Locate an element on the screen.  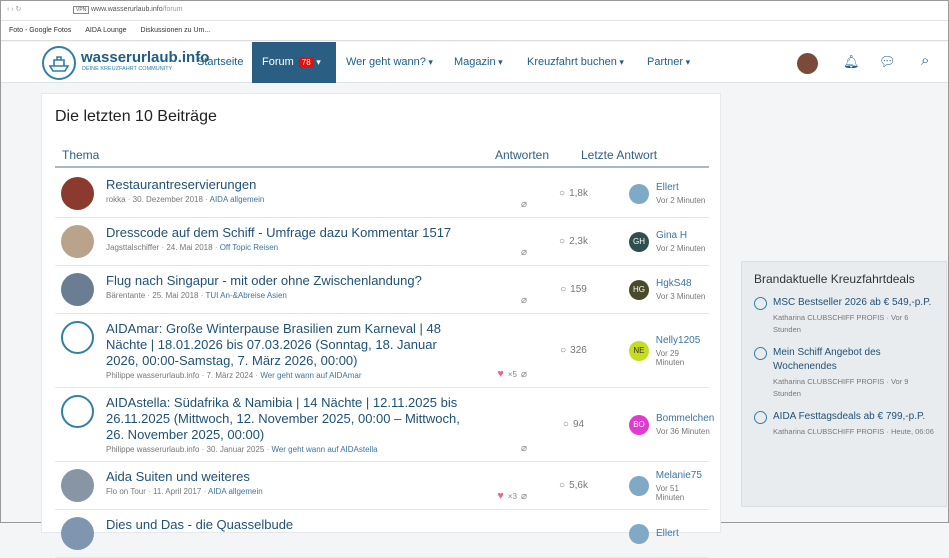
last-avatar: GH is located at coordinates (639, 241).